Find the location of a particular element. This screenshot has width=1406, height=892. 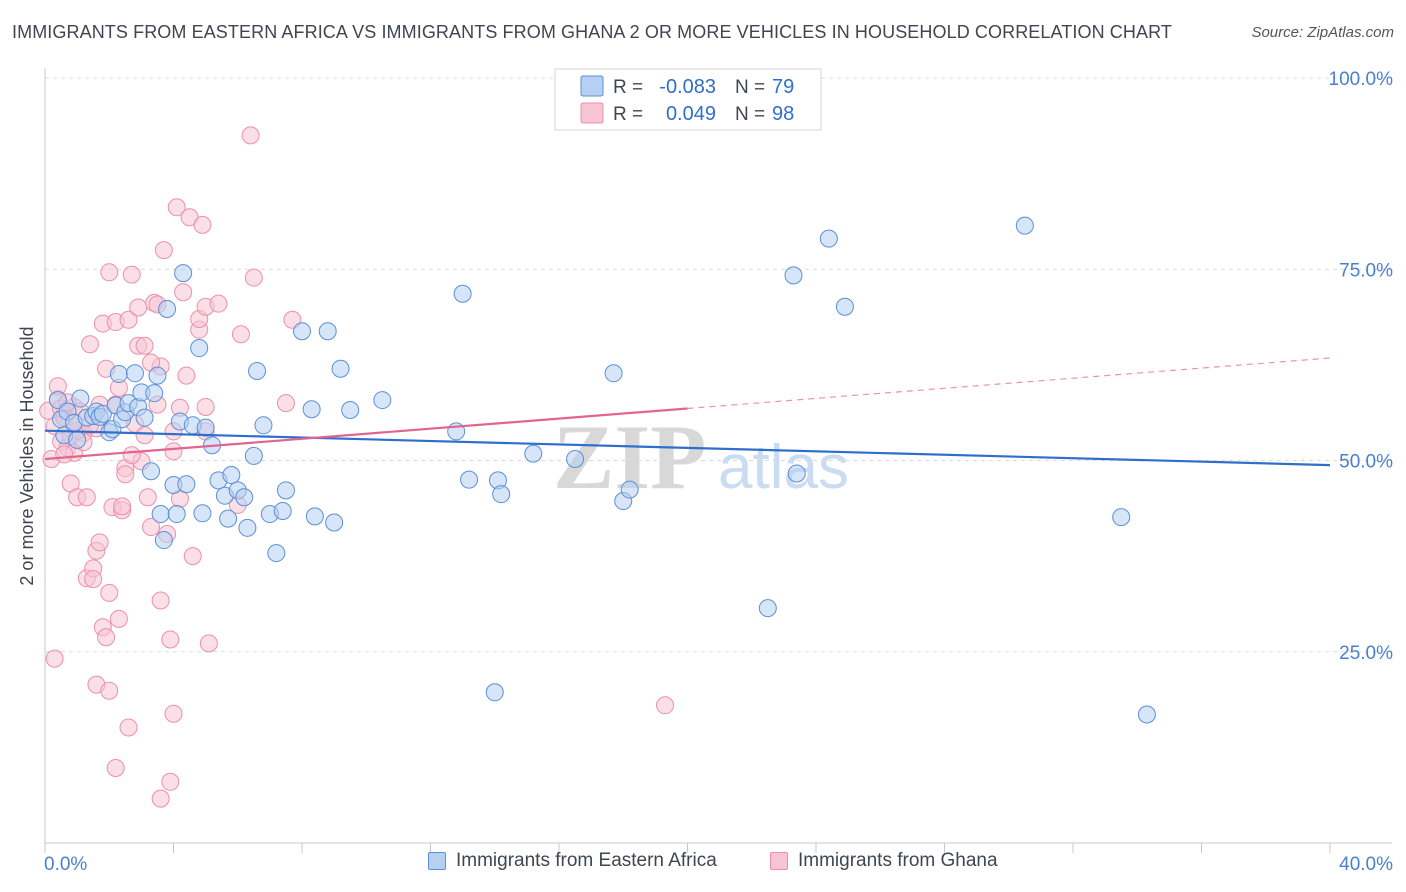

chart-source: Source: ZipAtlas.com is located at coordinates (1322, 32).